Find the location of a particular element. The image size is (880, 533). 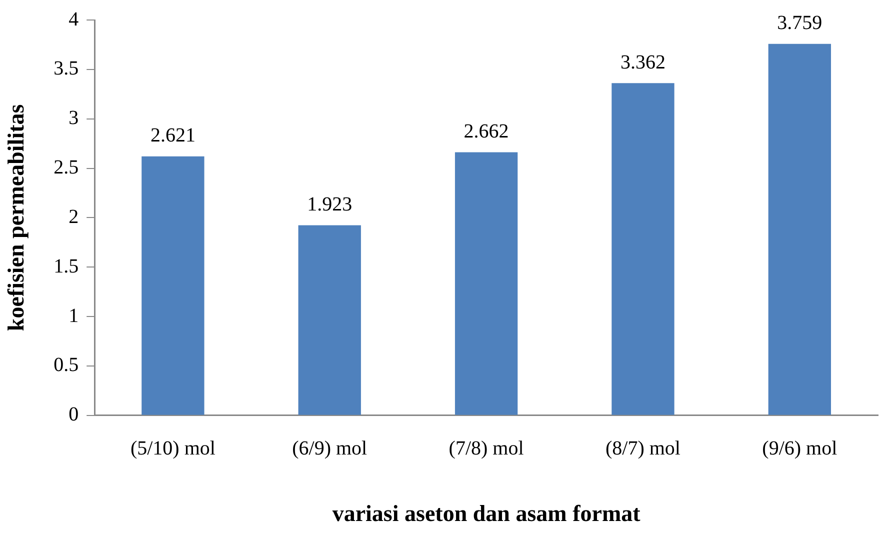

y-tick-label: 2 is located at coordinates (73, 217).